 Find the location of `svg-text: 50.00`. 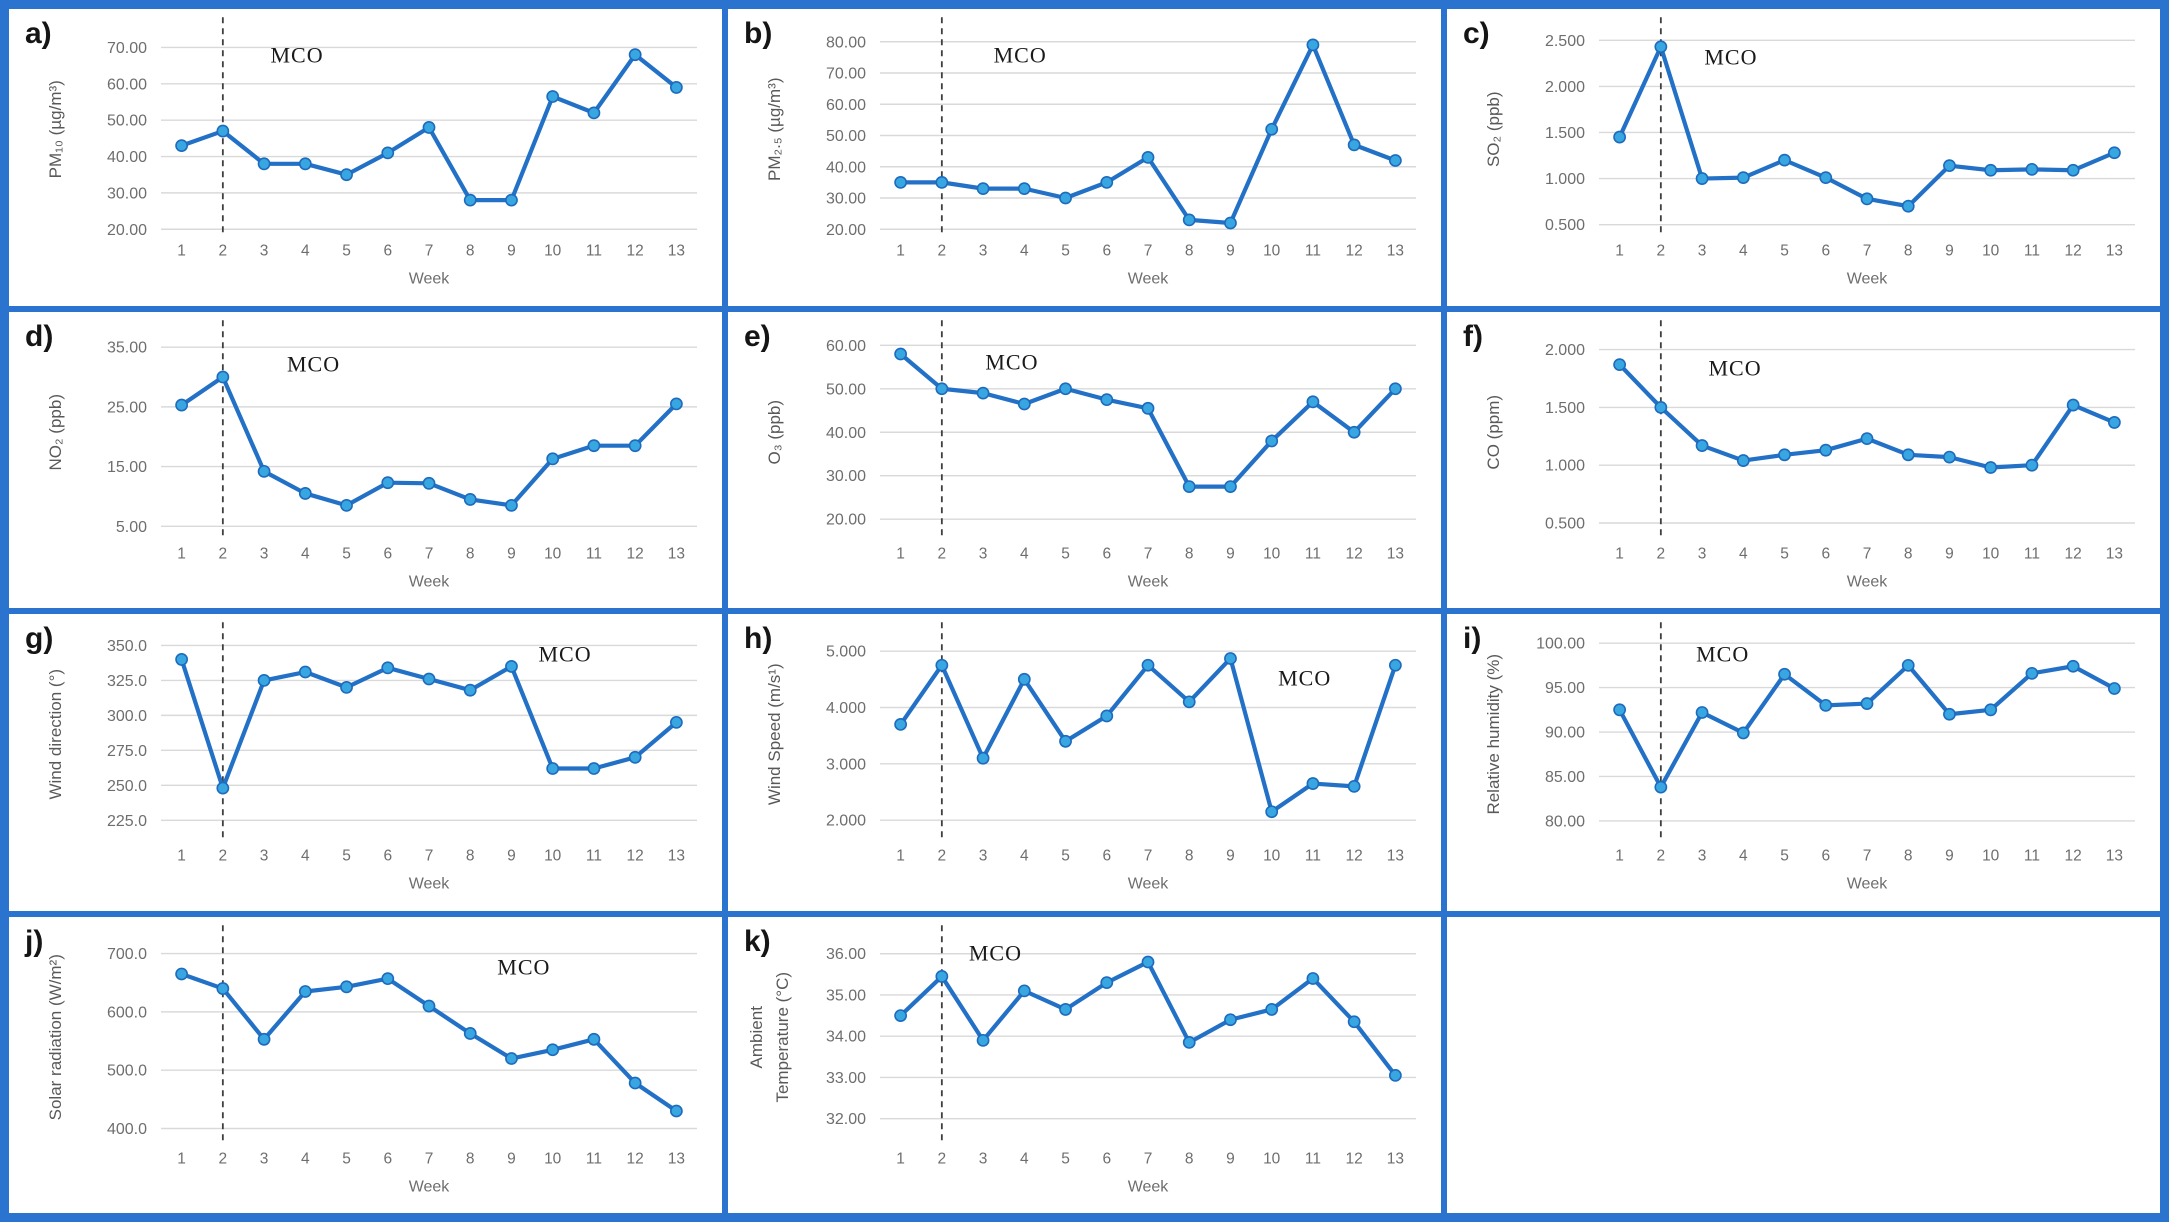

svg-text: 50.00 is located at coordinates (846, 136).